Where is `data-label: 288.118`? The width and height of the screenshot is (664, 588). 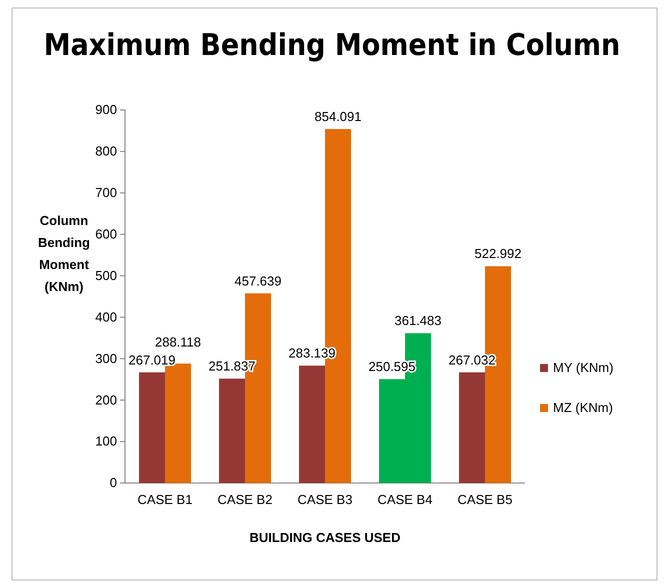
data-label: 288.118 is located at coordinates (178, 342).